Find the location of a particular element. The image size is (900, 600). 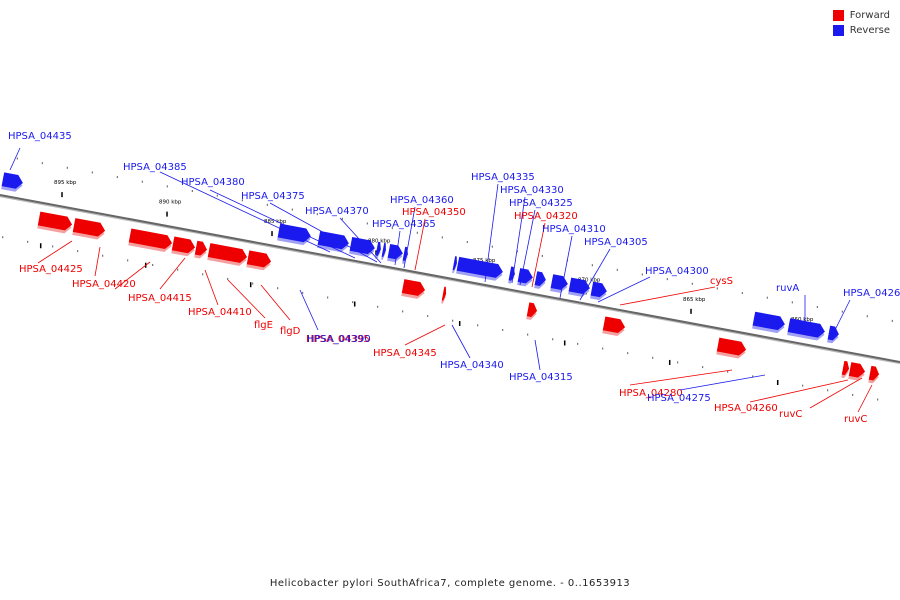

gene-label: HPSA_04390 is located at coordinates (339, 339).